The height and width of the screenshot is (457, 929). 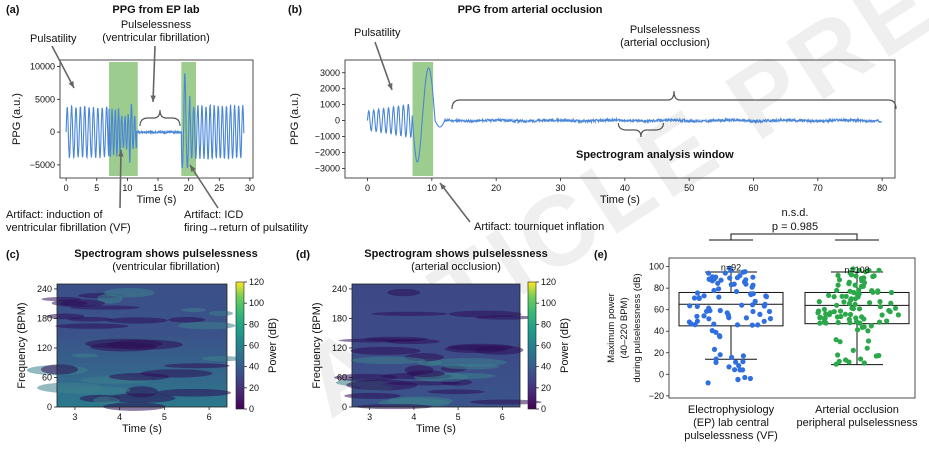 What do you see at coordinates (539, 227) in the screenshot?
I see `panel-b-artifact-tourniquet: Artifact: tourniquet inflation` at bounding box center [539, 227].